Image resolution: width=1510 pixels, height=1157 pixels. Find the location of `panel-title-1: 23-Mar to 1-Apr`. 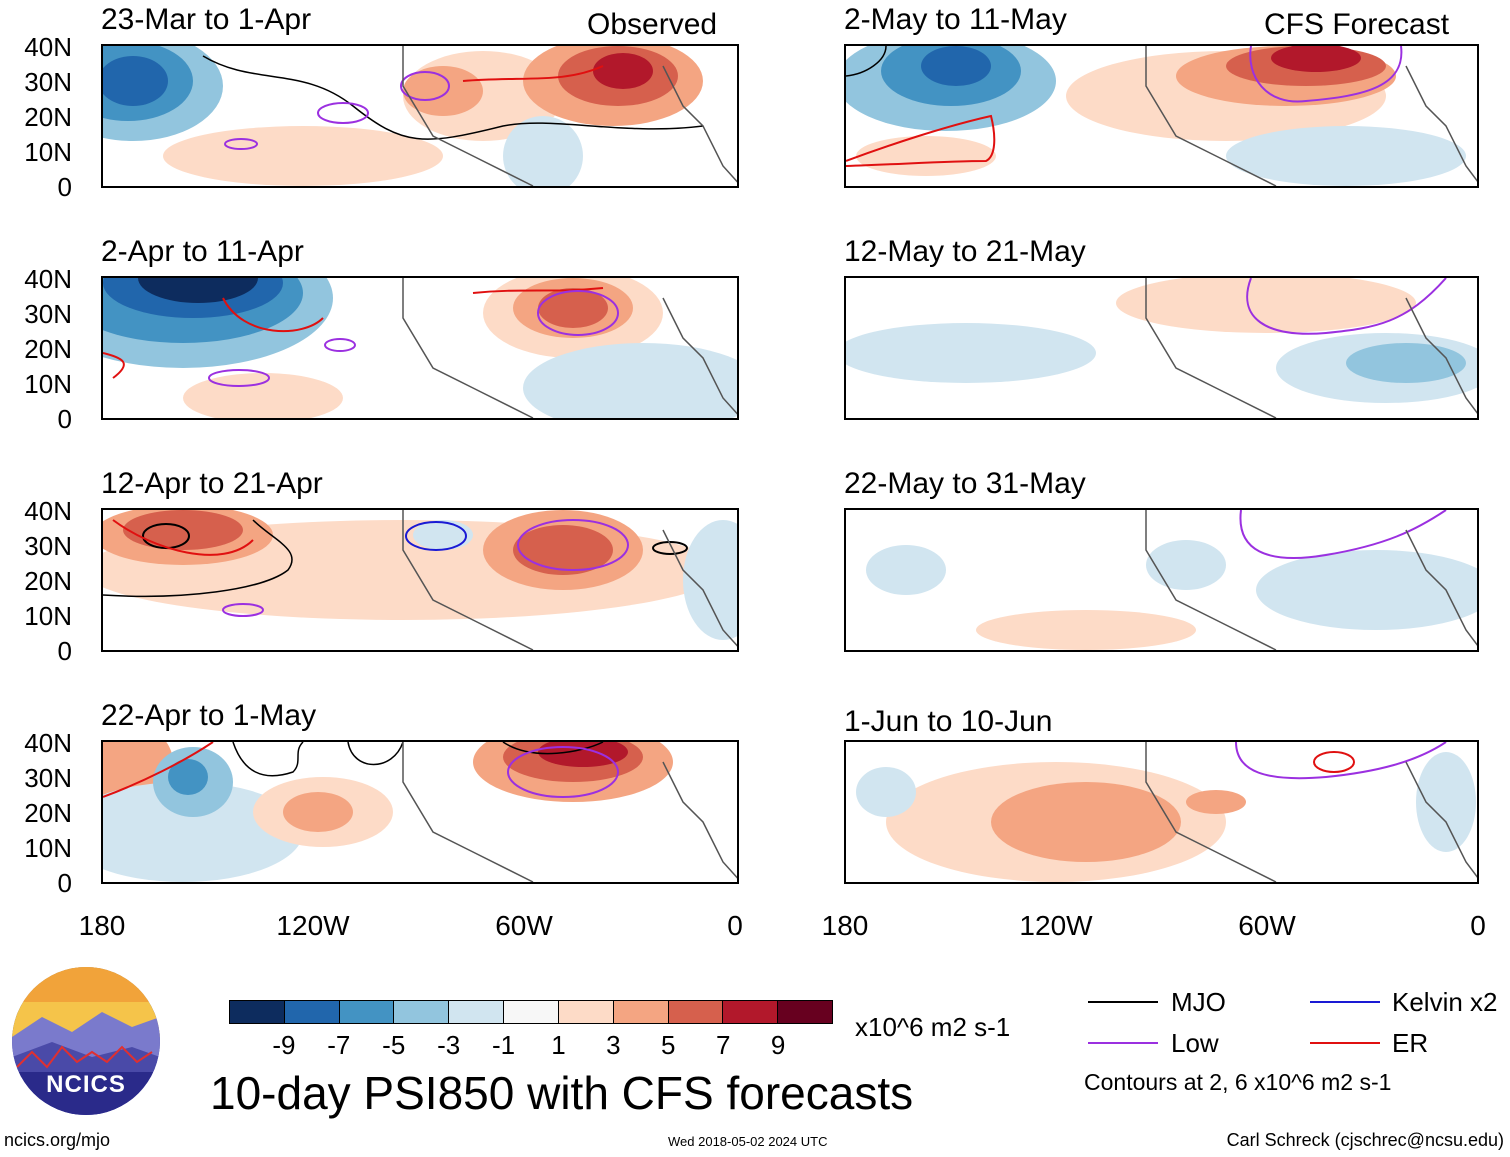

panel-title-1: 23-Mar to 1-Apr is located at coordinates (206, 19).